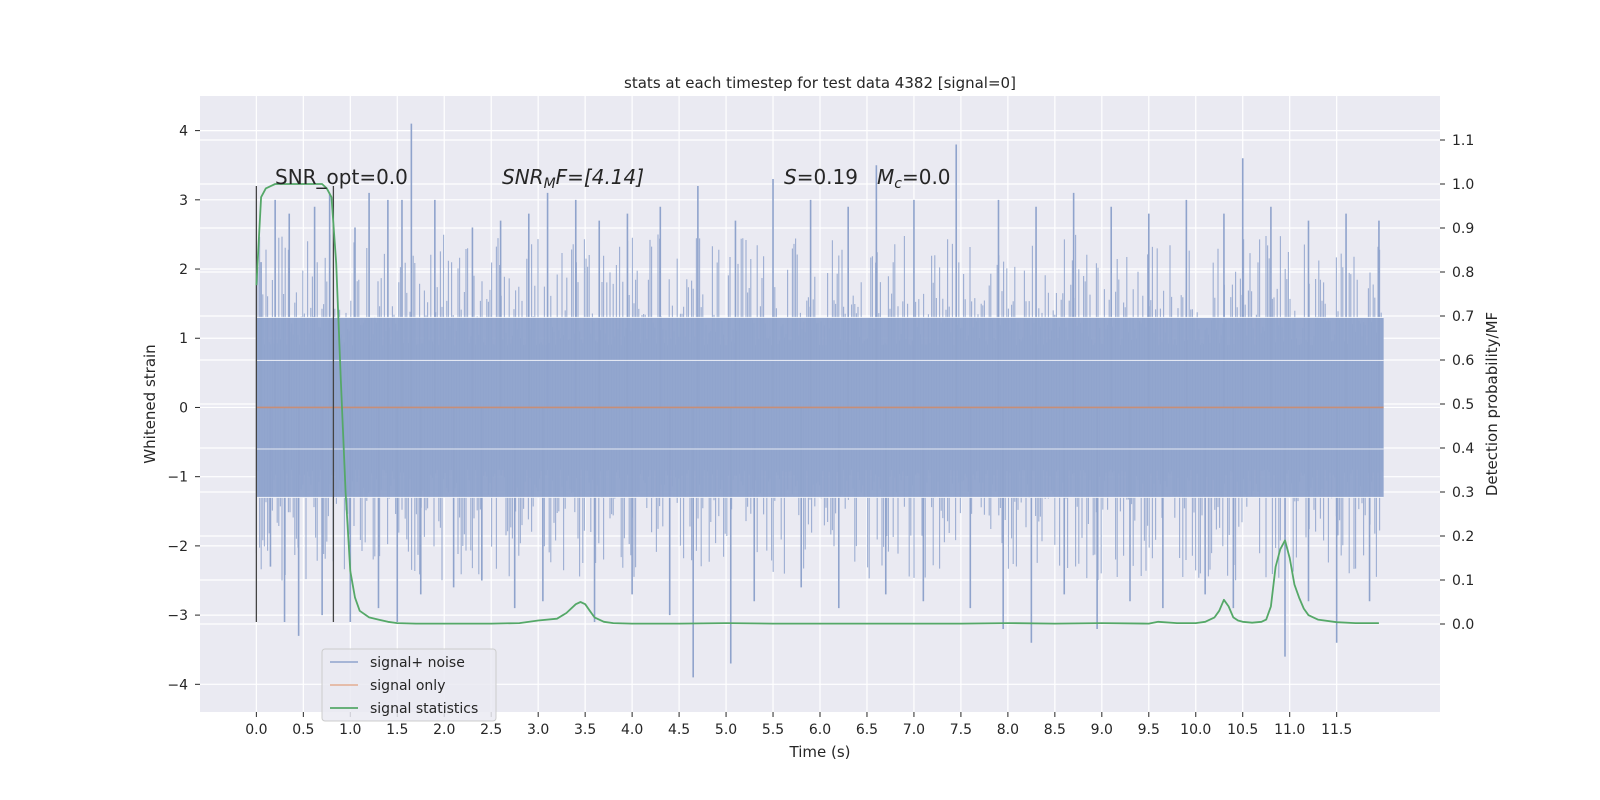 The width and height of the screenshot is (1600, 800). Describe the element at coordinates (1149, 730) in the screenshot. I see `x-tick-label: 9.5` at that location.